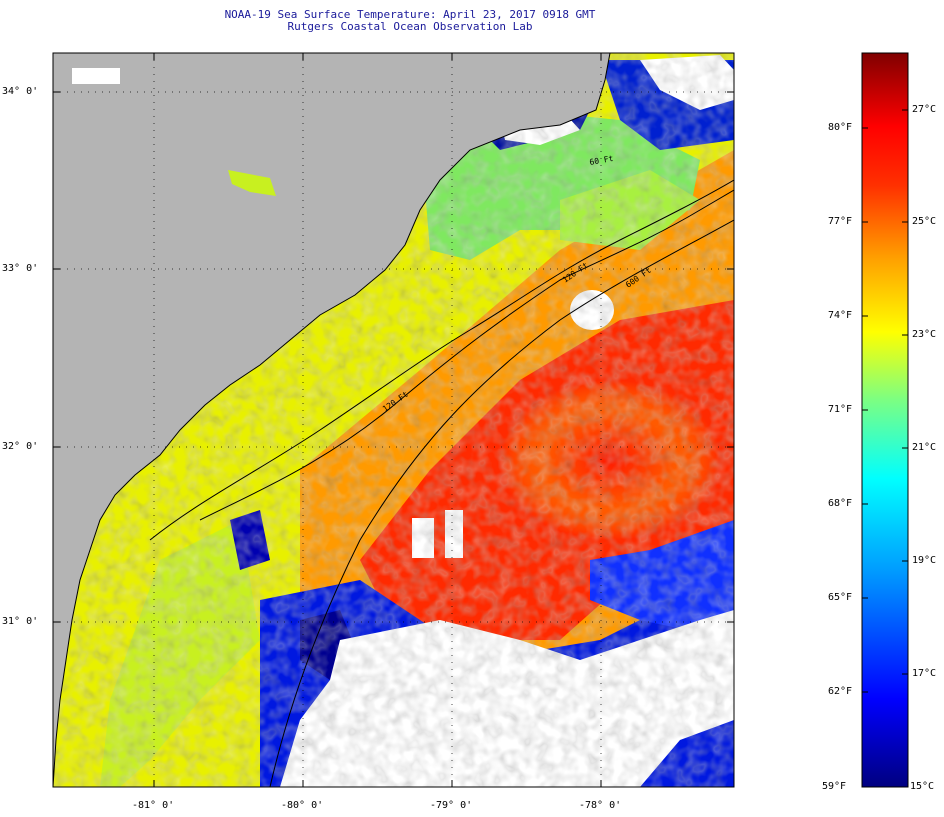  Describe the element at coordinates (922, 786) in the screenshot. I see `cb-c-15: 15°C` at that location.